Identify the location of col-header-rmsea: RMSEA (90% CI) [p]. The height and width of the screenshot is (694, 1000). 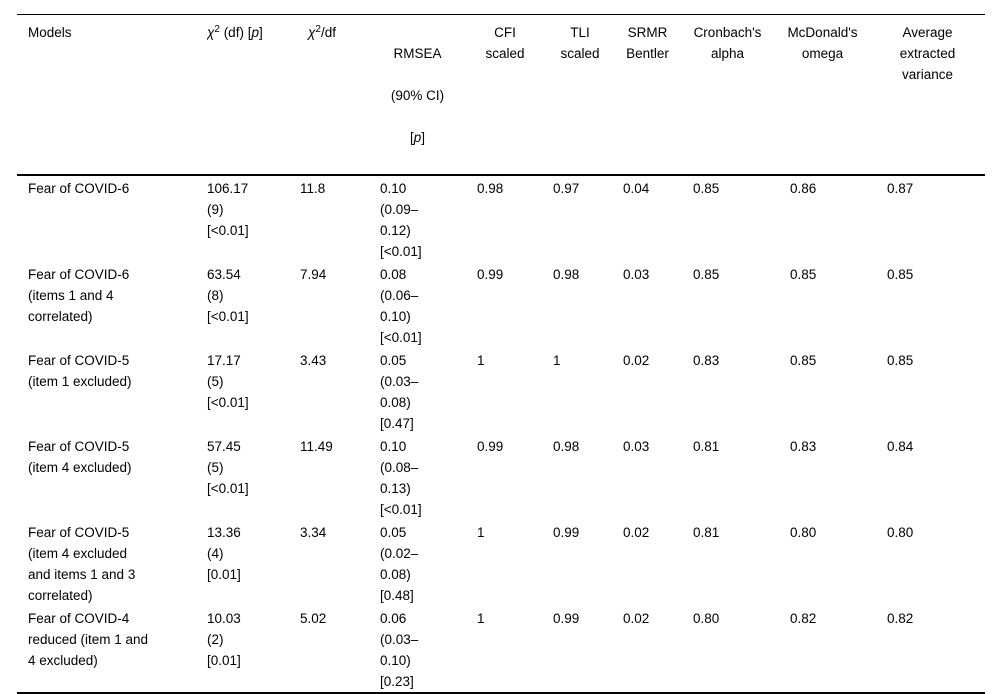
(417, 95).